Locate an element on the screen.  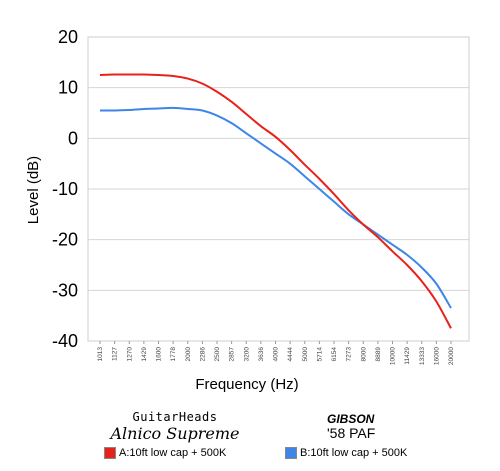
x-axis-label: Frequency (Hz) is located at coordinates (246, 384).